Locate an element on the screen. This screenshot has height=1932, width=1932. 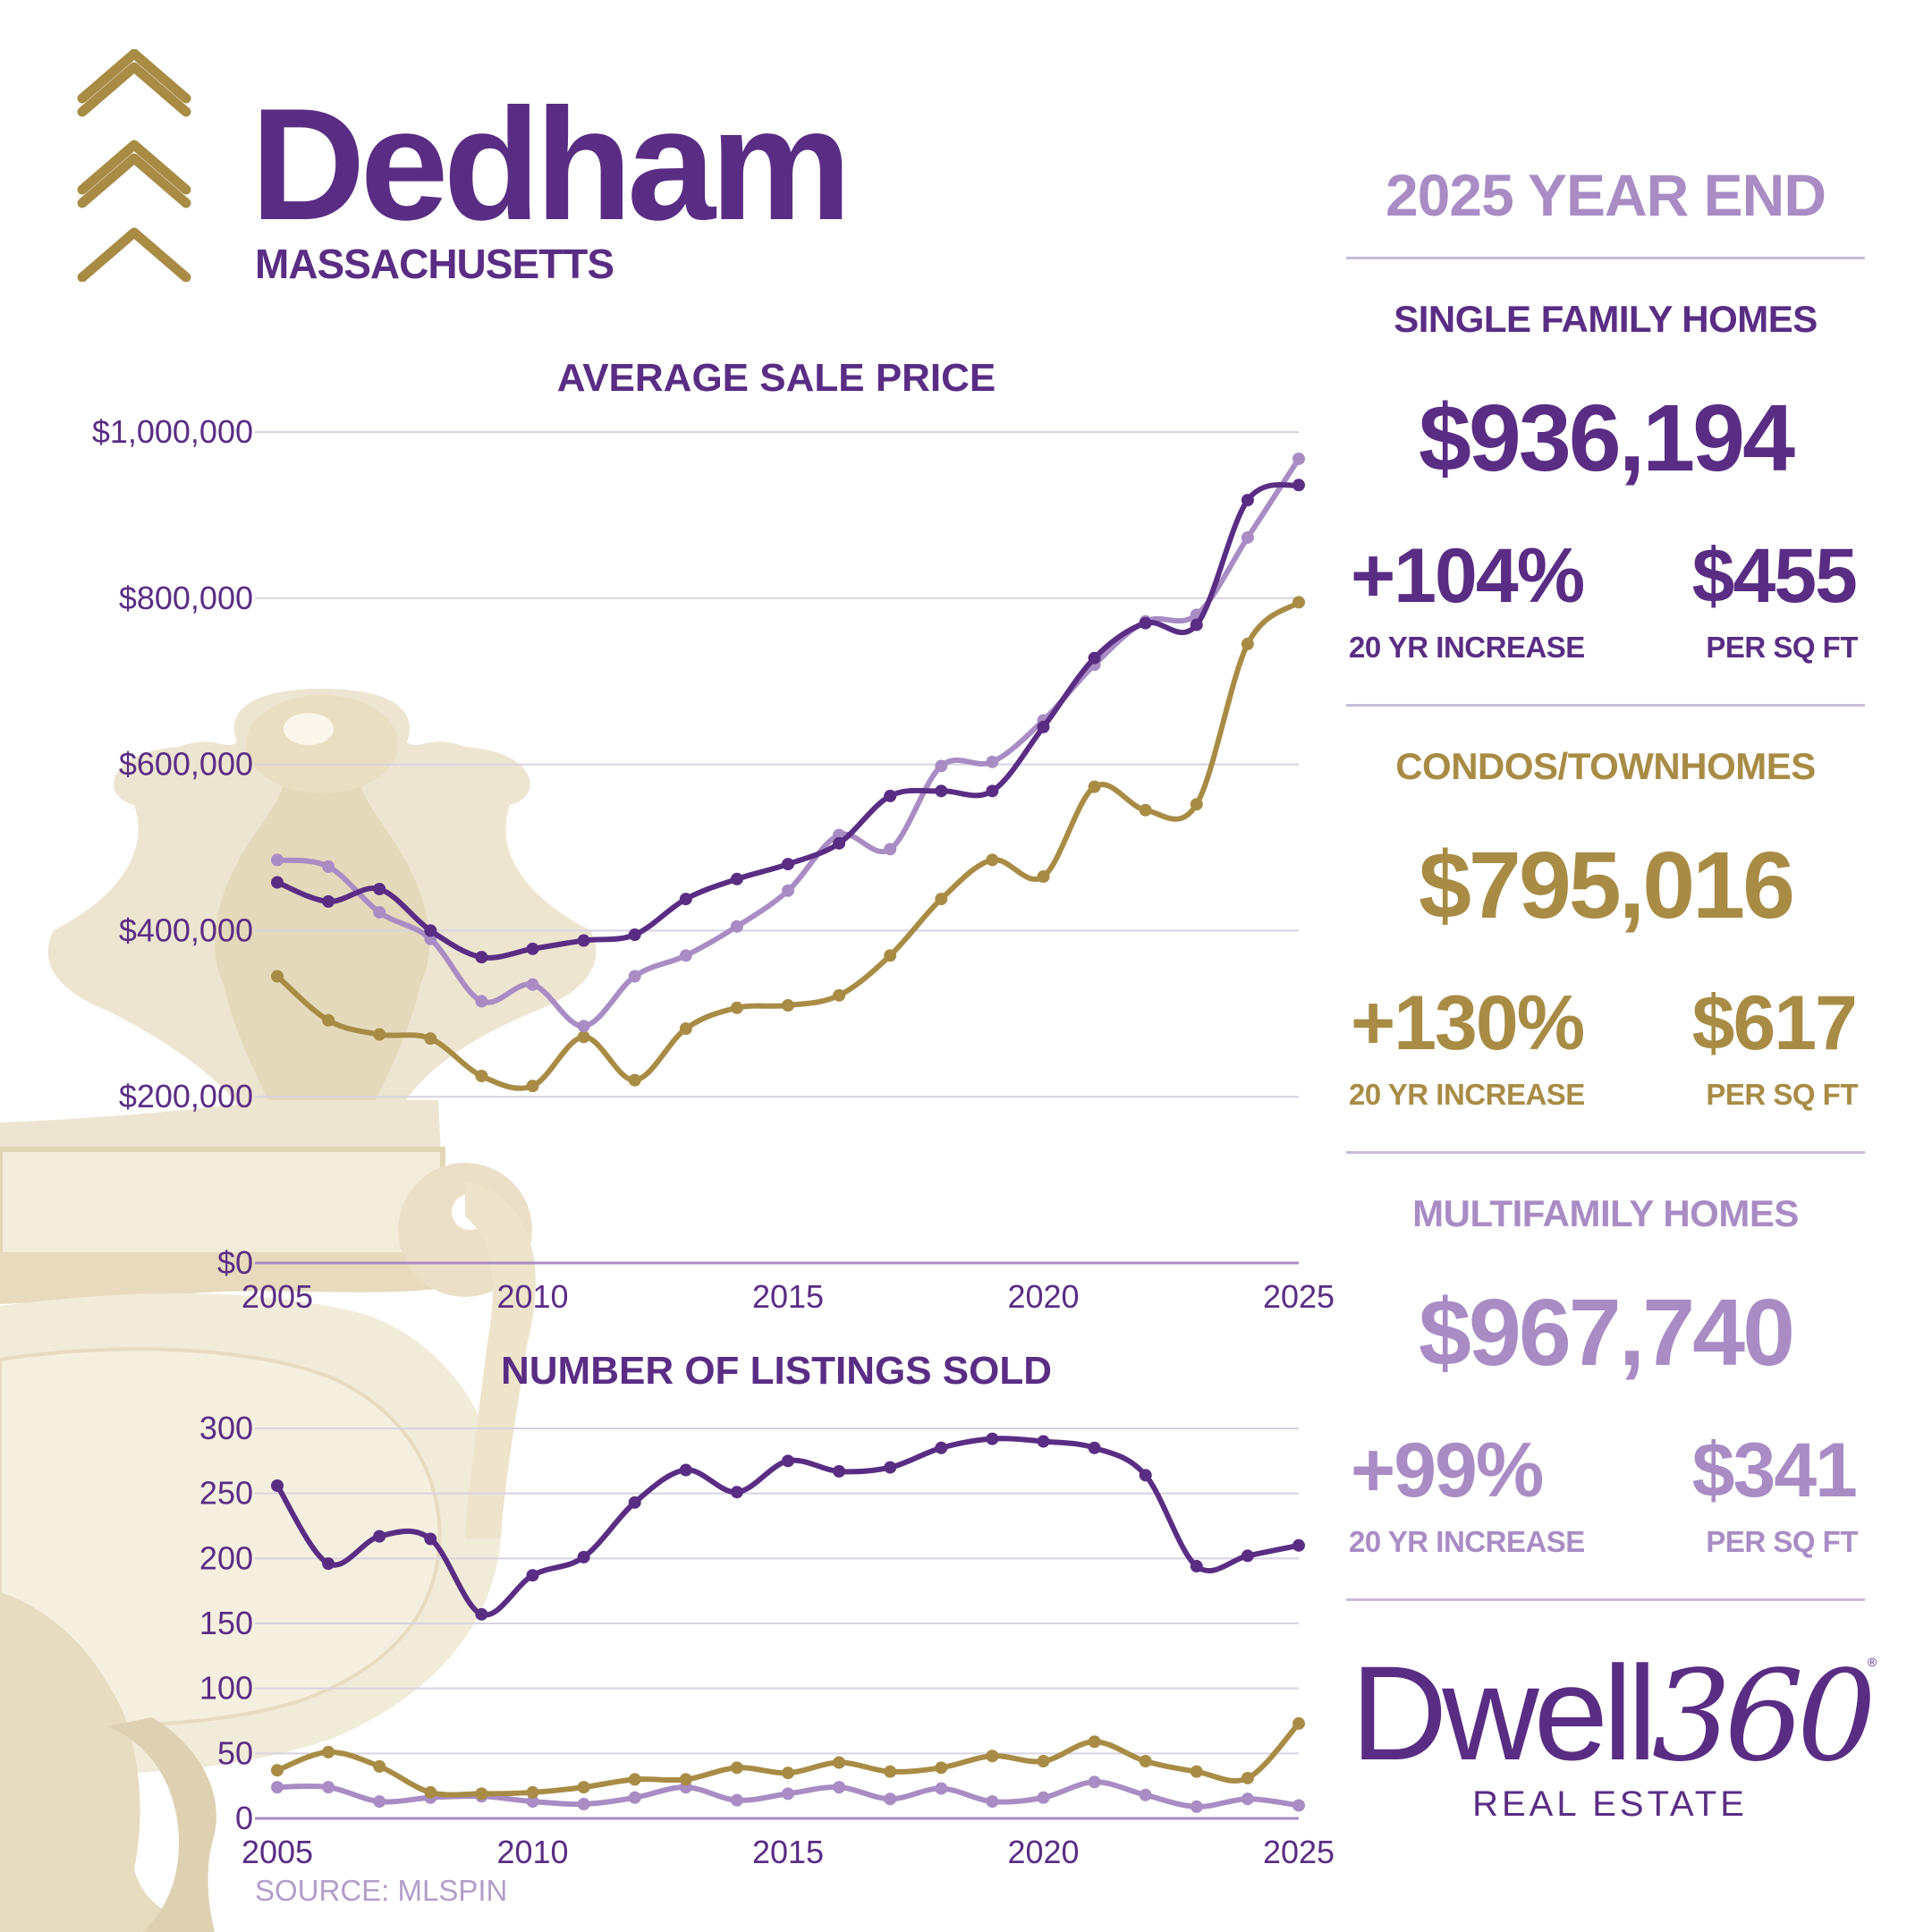
listings-chart-title: NUMBER OF LISTINGS SOLD is located at coordinates (776, 1371).